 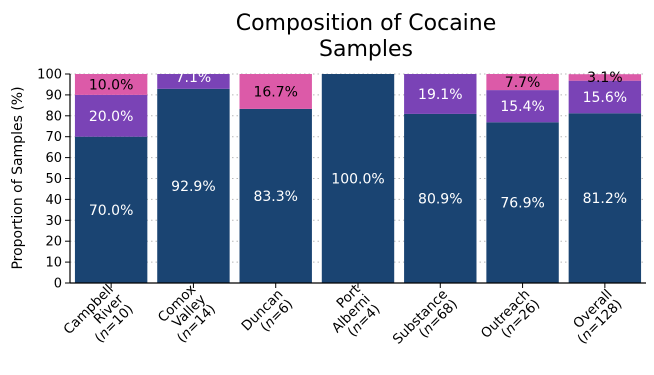 What do you see at coordinates (194, 78) in the screenshot?
I see `data-label: 7.1%` at bounding box center [194, 78].